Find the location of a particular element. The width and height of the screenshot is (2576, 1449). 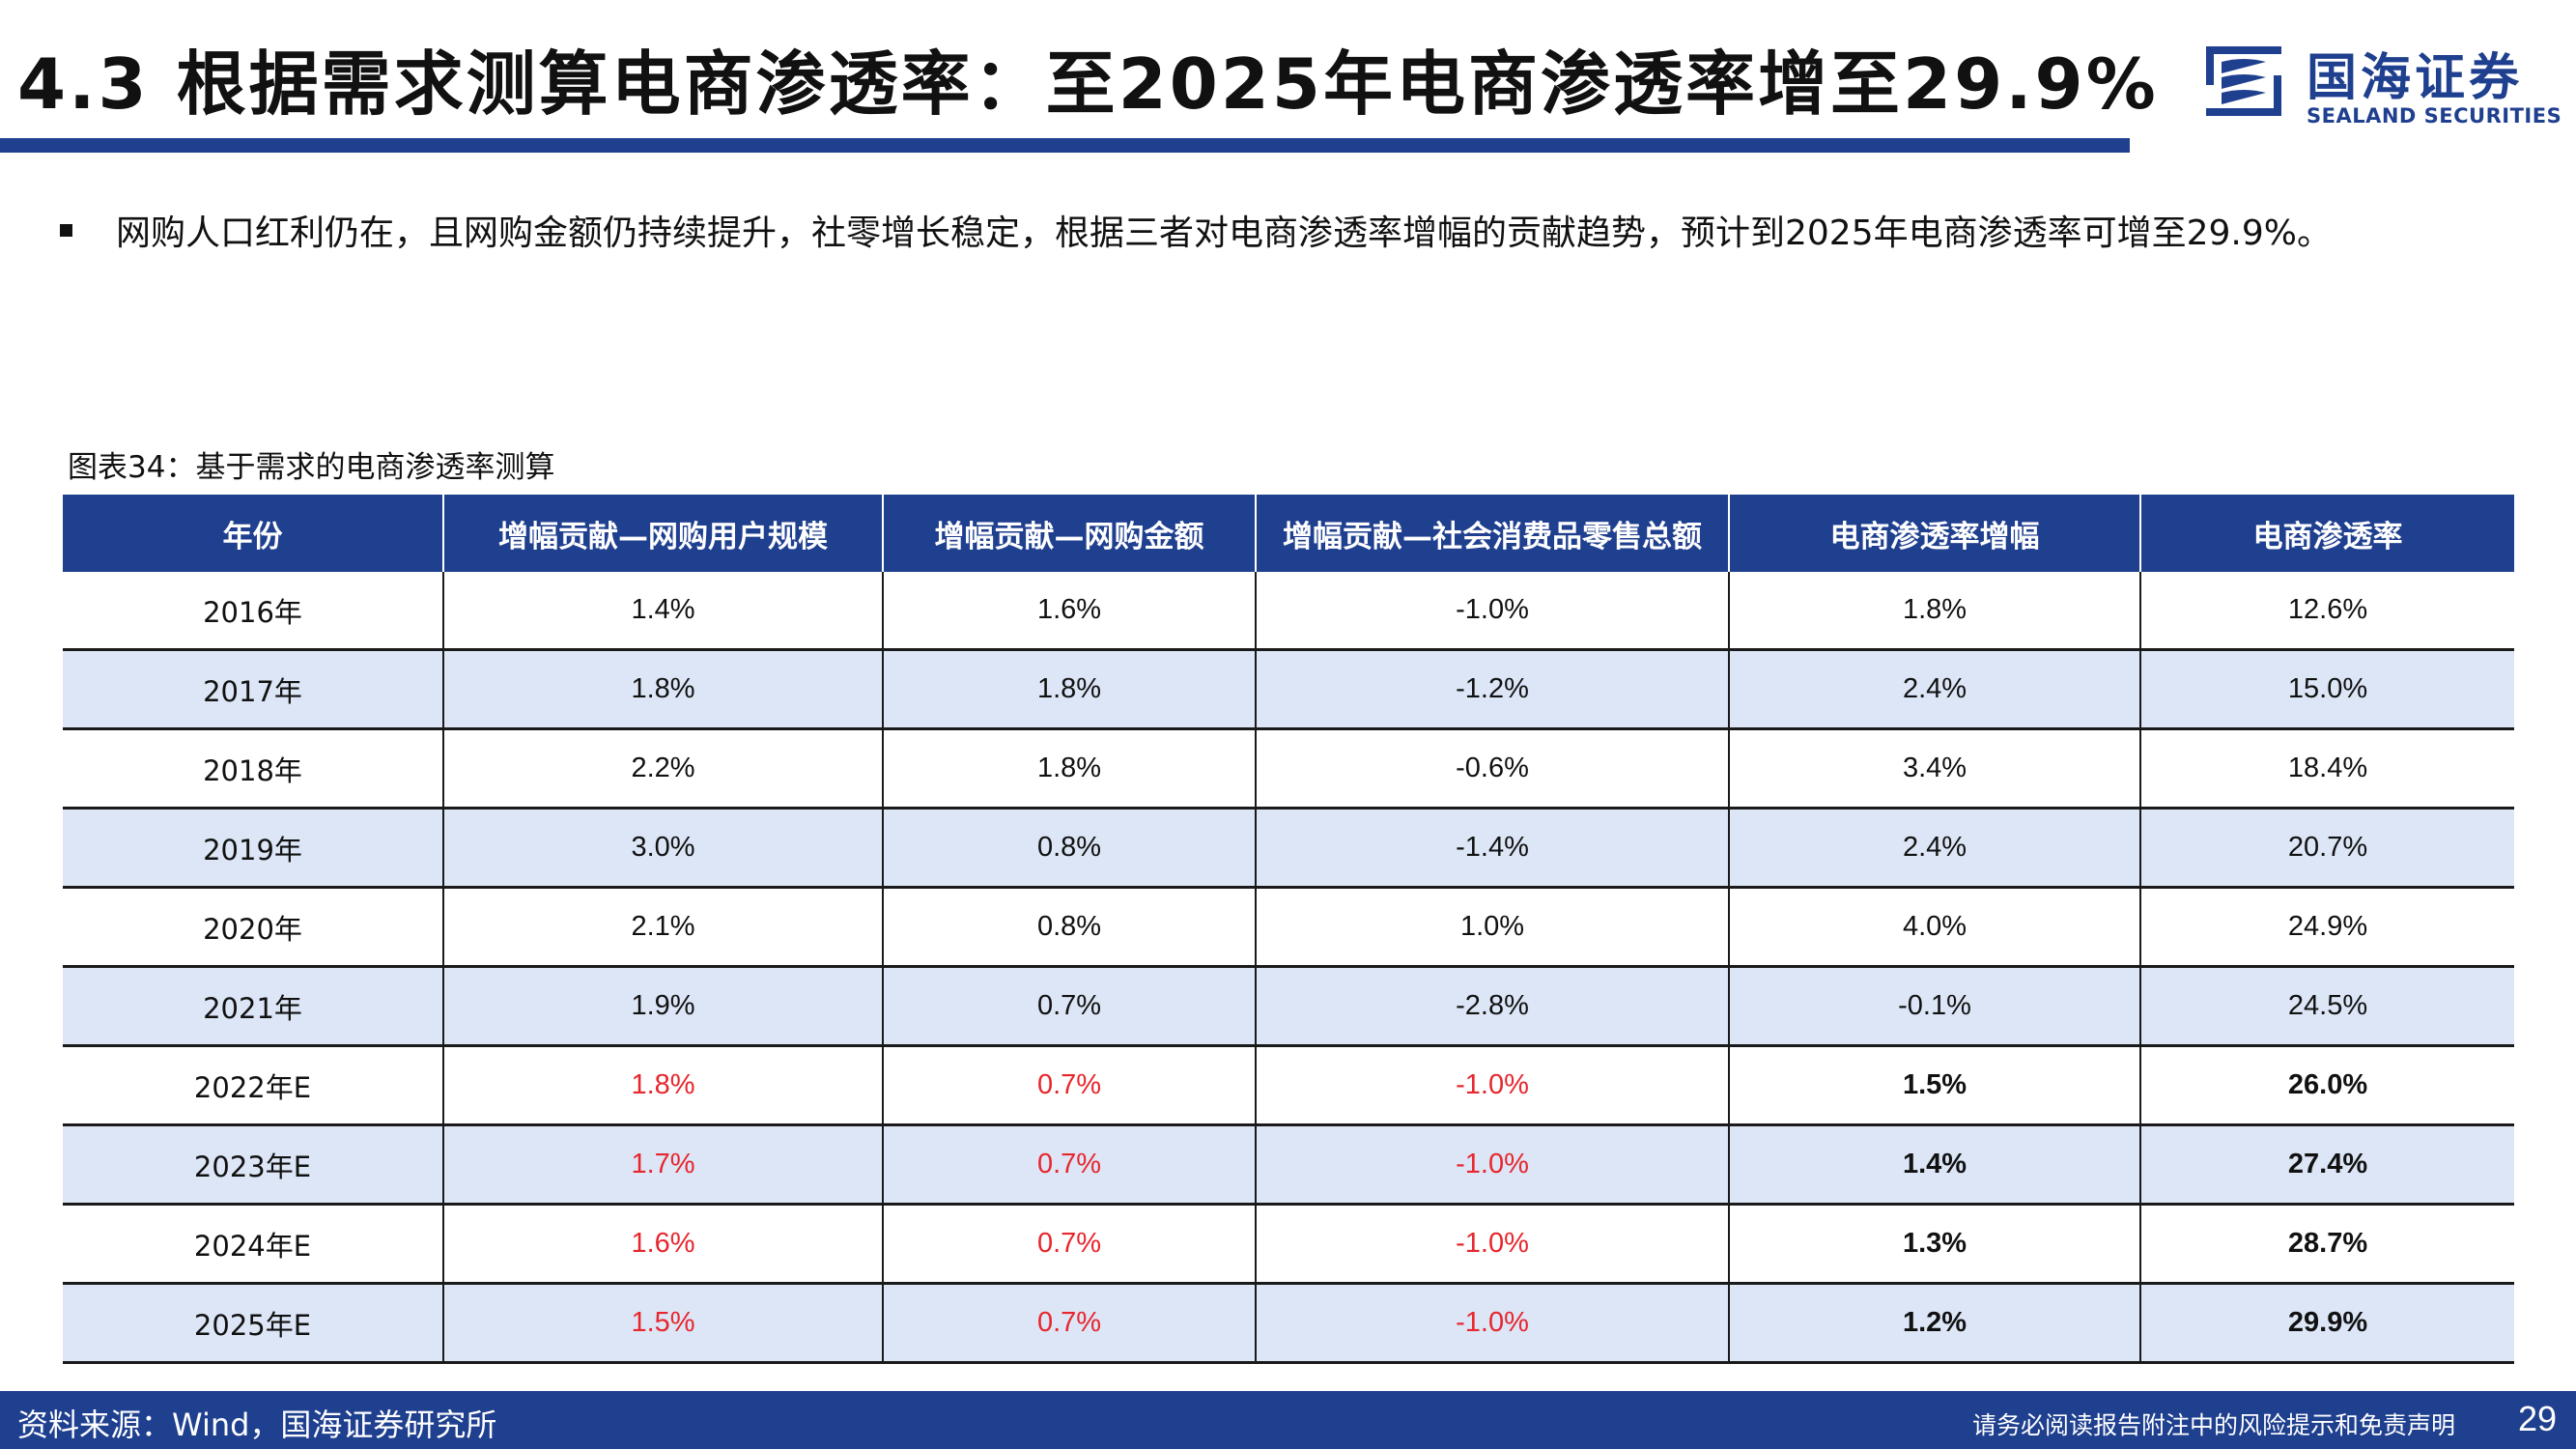

disclaimer-text: 请务必阅读报告附注中的风险提示和免责声明 is located at coordinates (2213, 1425).